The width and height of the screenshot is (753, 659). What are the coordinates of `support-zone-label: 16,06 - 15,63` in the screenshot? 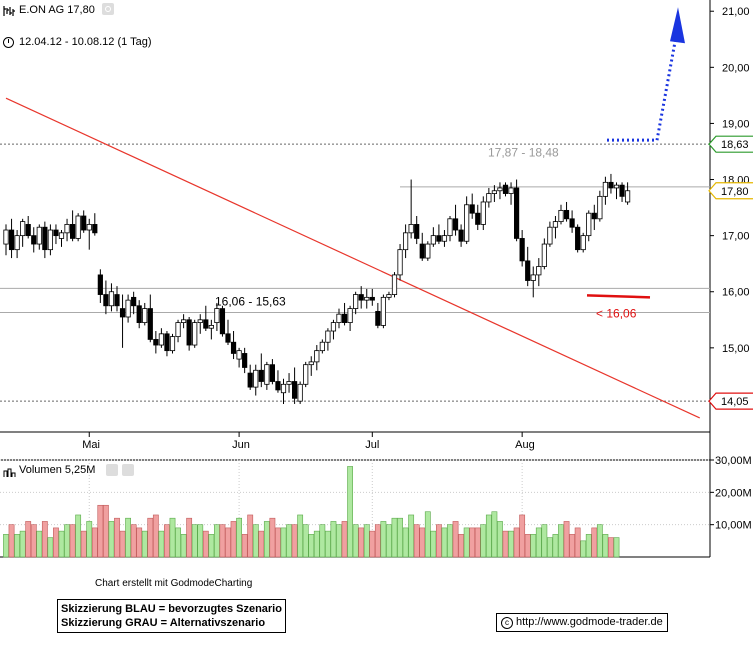 It's located at (250, 301).